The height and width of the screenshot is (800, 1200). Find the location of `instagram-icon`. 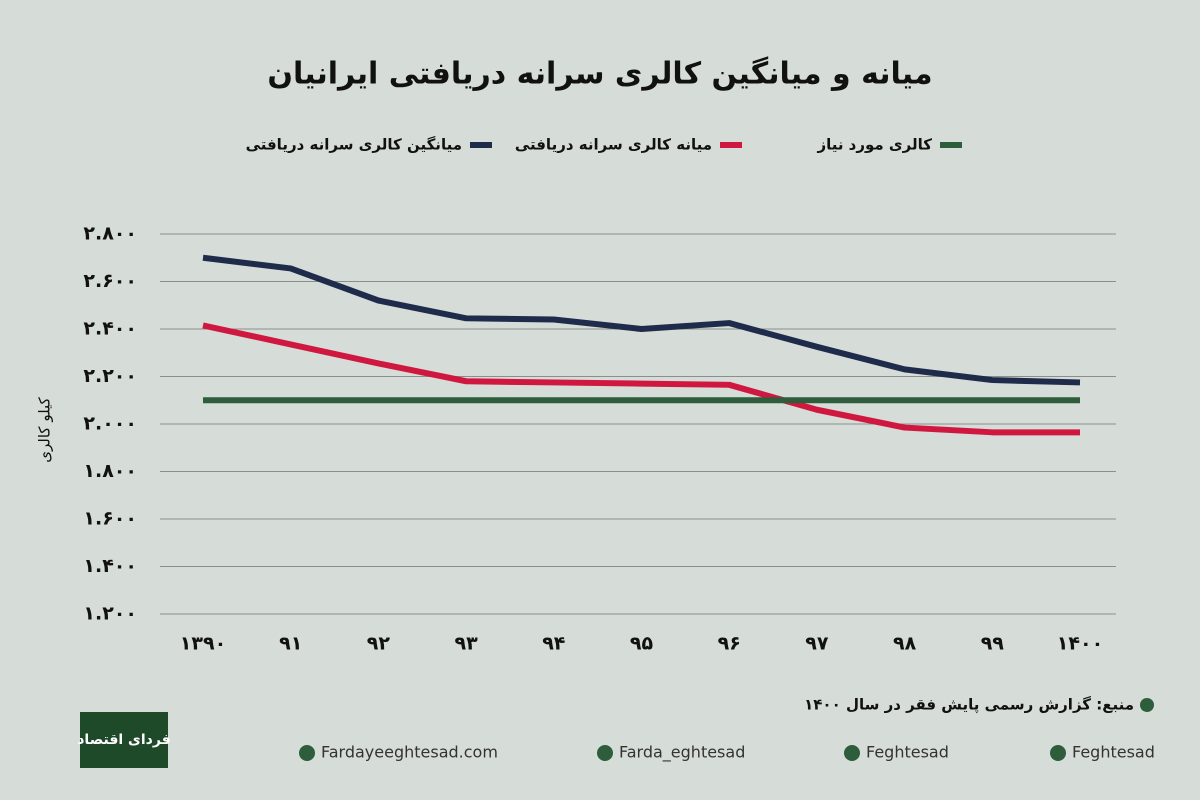

instagram-icon is located at coordinates (605, 753).